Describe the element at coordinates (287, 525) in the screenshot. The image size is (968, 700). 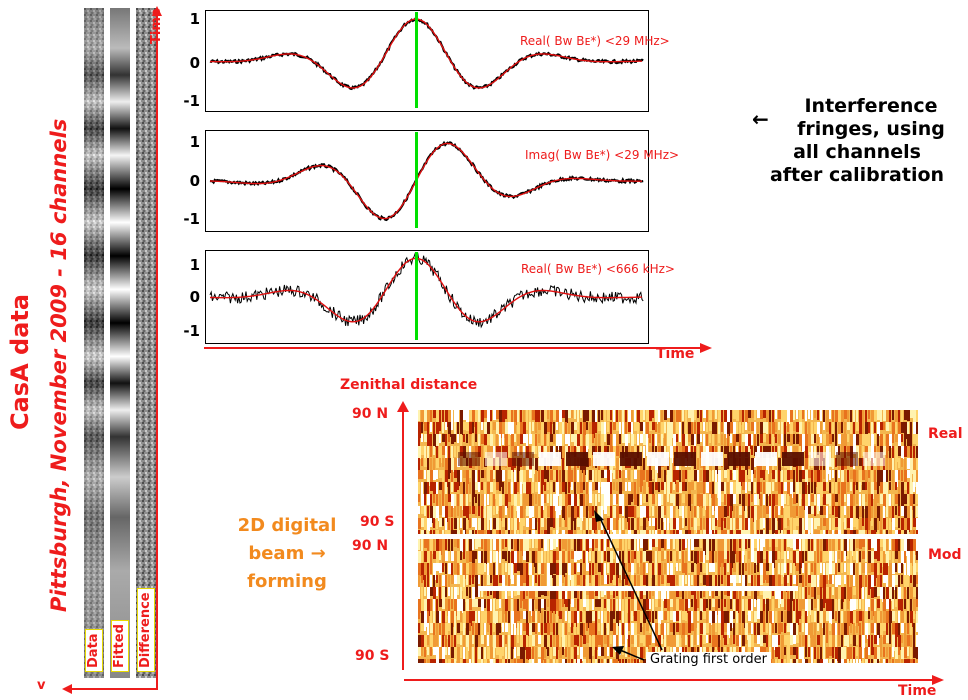
I see `beam-forming-line-1: 2D digital` at that location.